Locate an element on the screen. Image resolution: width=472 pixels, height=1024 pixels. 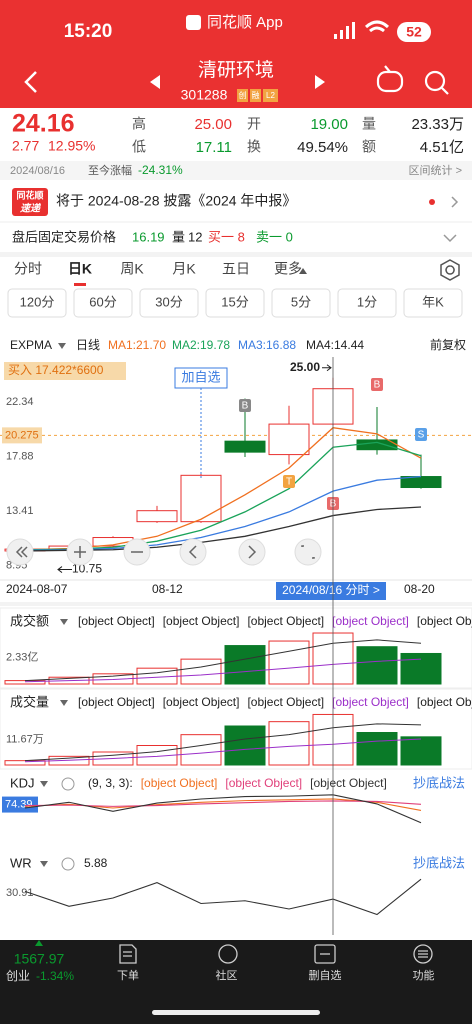
cursor-date: 2024/08/16 分时 > is located at coordinates (331, 590).